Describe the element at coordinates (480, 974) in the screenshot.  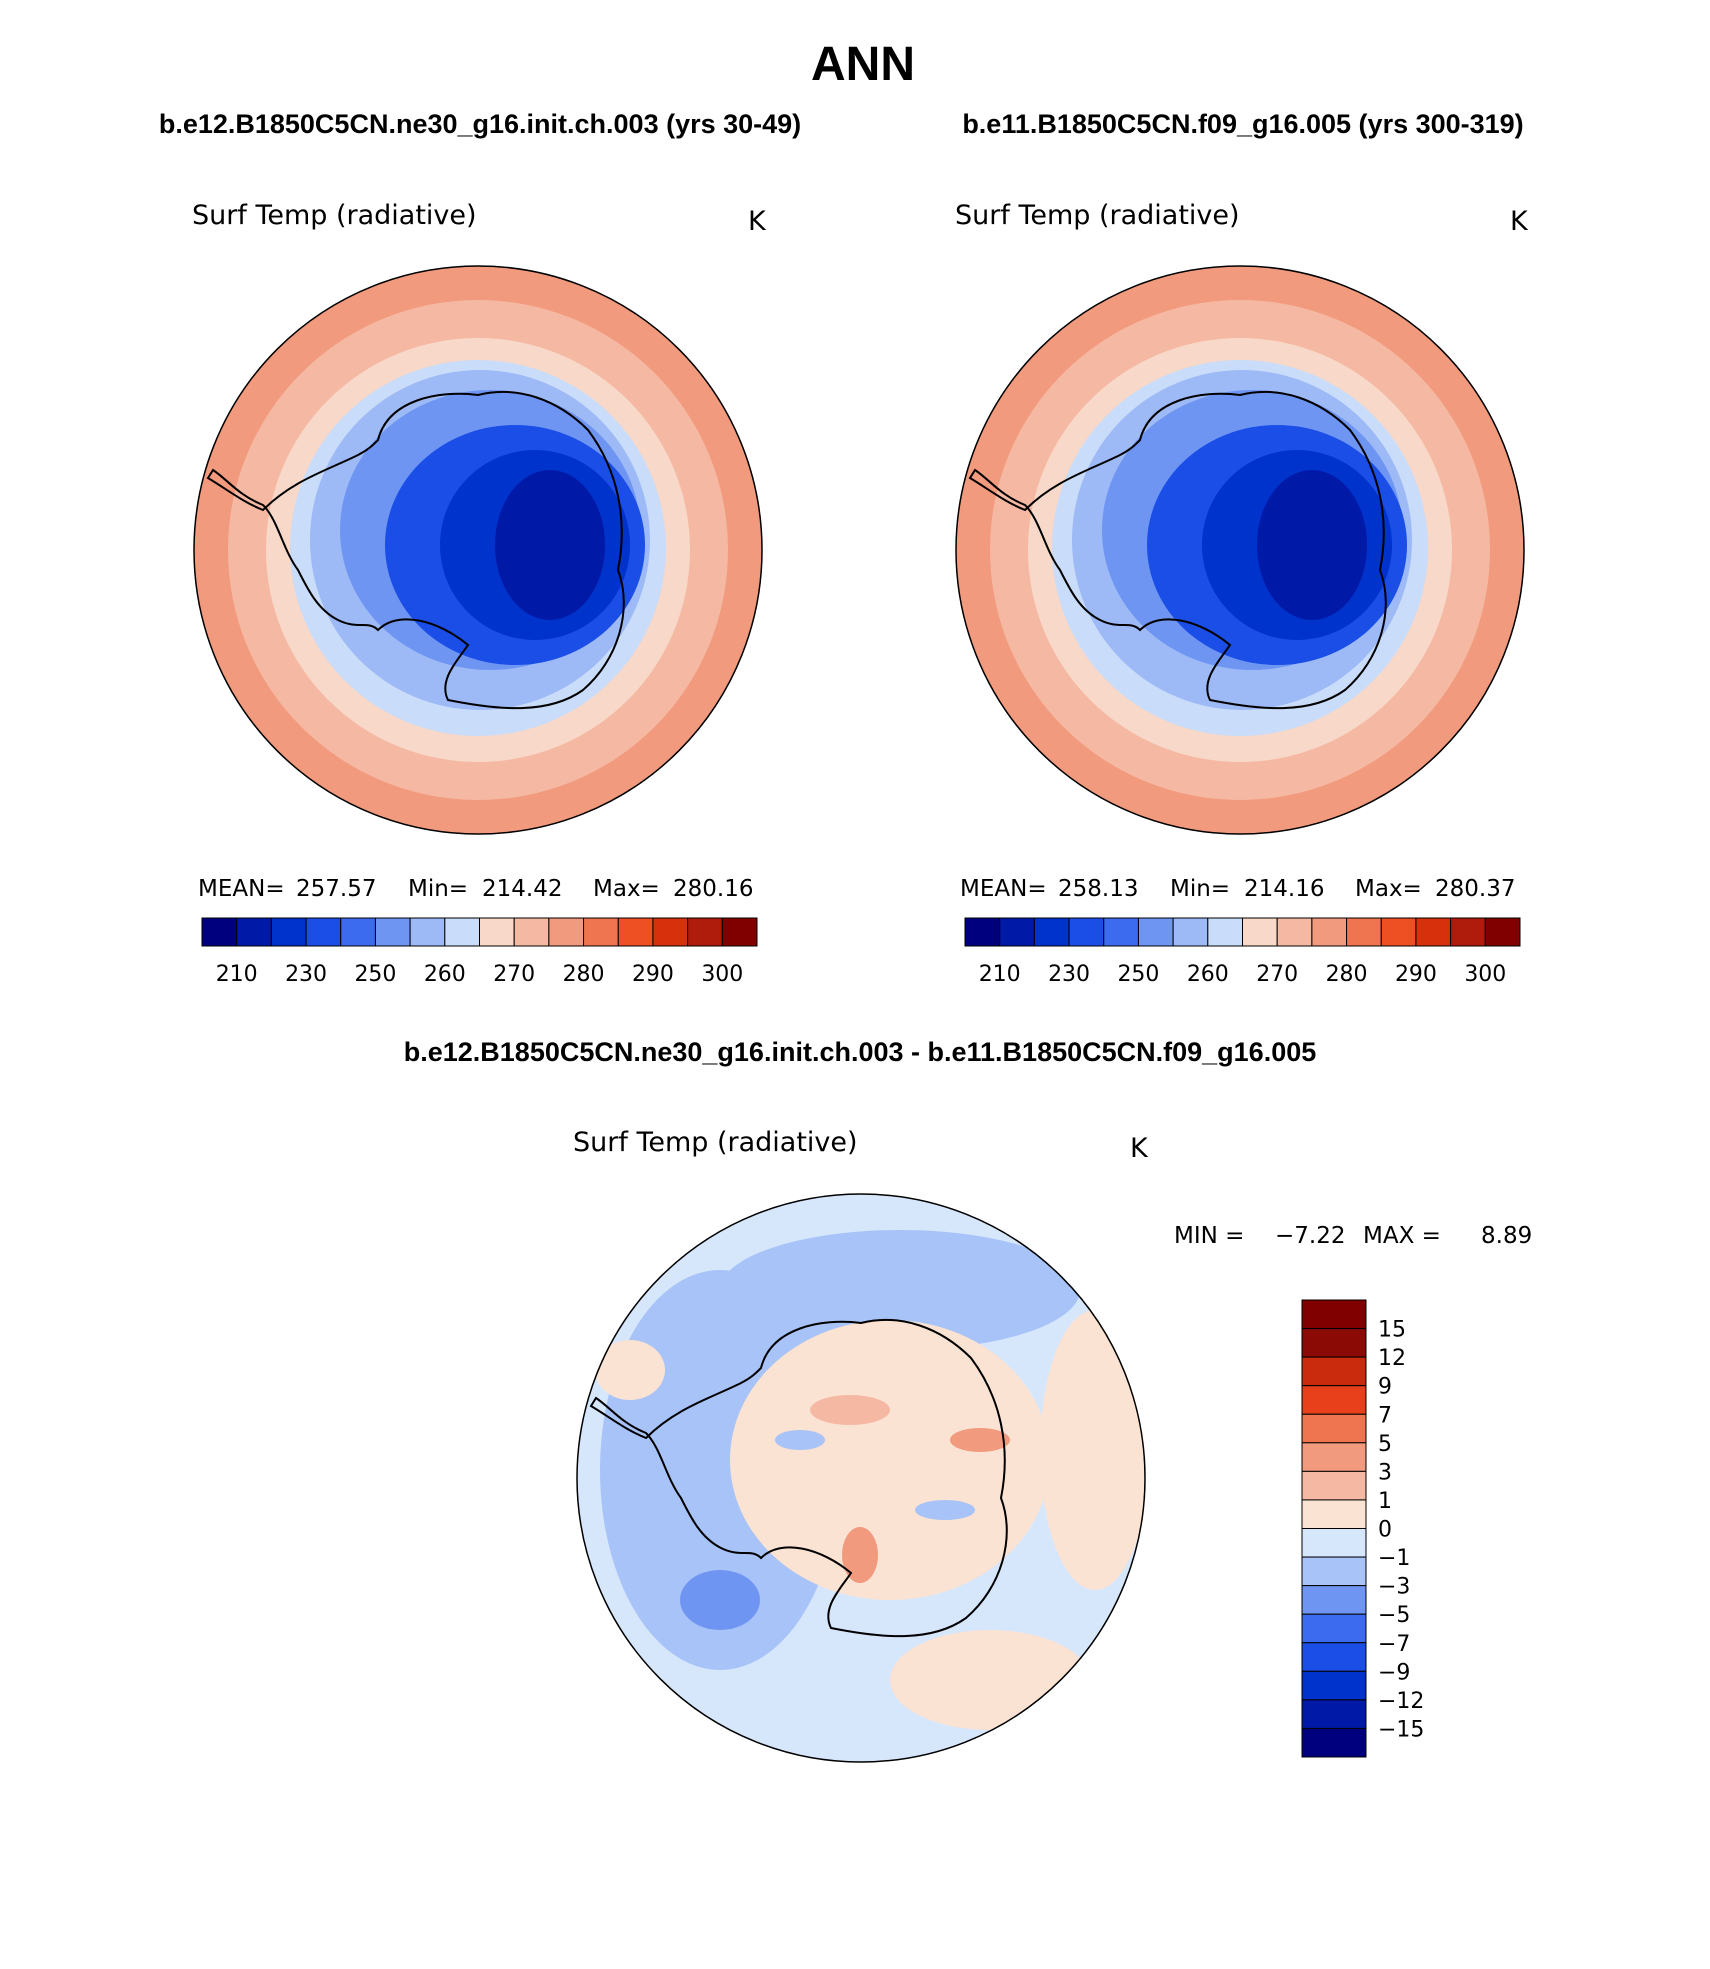
I see `colorbar-labels: 210 230 250 260 270 280 290 300` at that location.